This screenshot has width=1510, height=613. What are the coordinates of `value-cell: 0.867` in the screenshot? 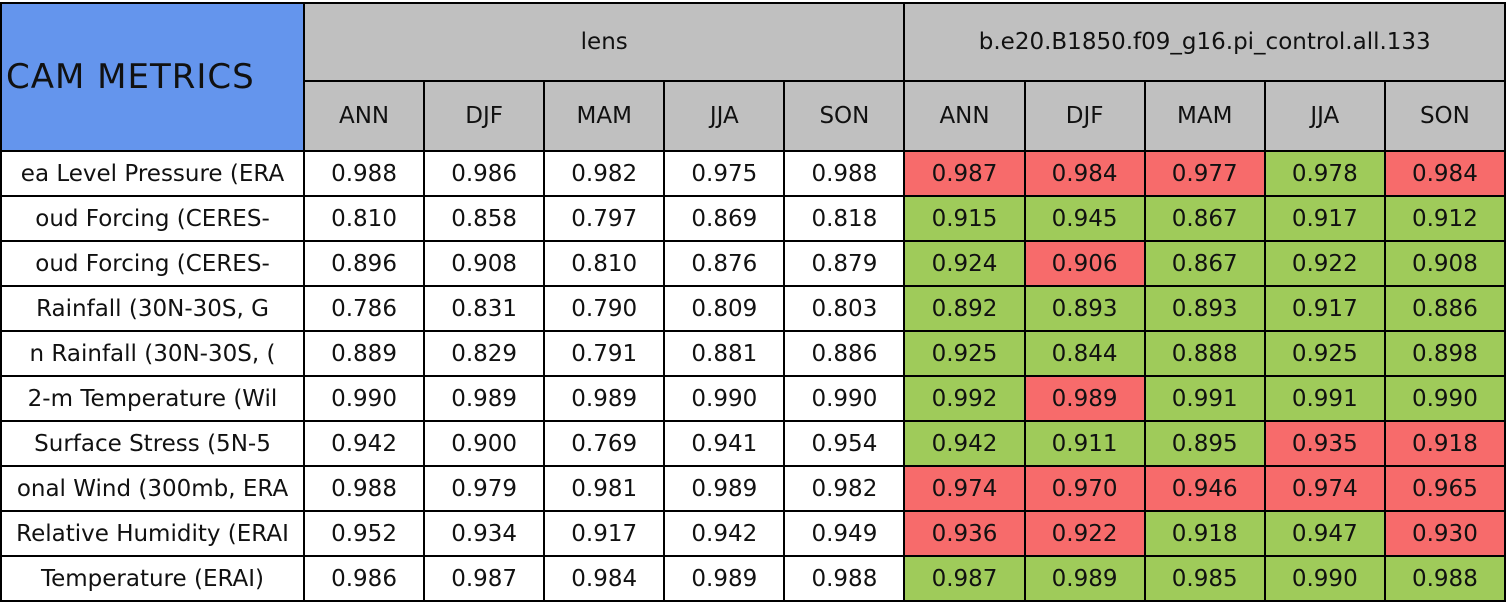 It's located at (1204, 218).